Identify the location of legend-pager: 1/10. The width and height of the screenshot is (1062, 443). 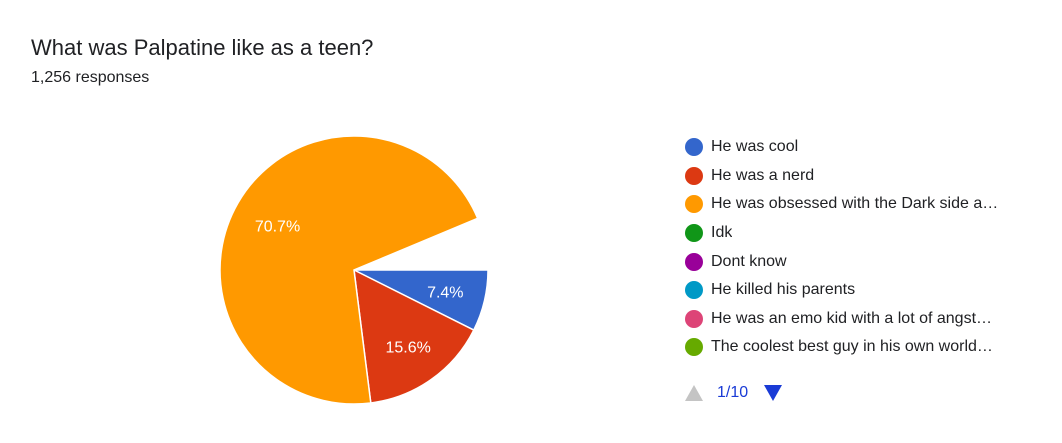
(734, 393).